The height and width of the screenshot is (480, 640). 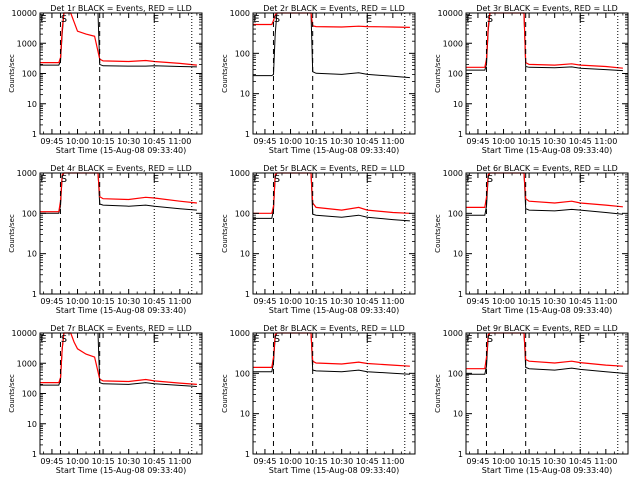 I want to click on panel-title: Det 4r BLACK = Events, RED = LLD, so click(x=121, y=168).